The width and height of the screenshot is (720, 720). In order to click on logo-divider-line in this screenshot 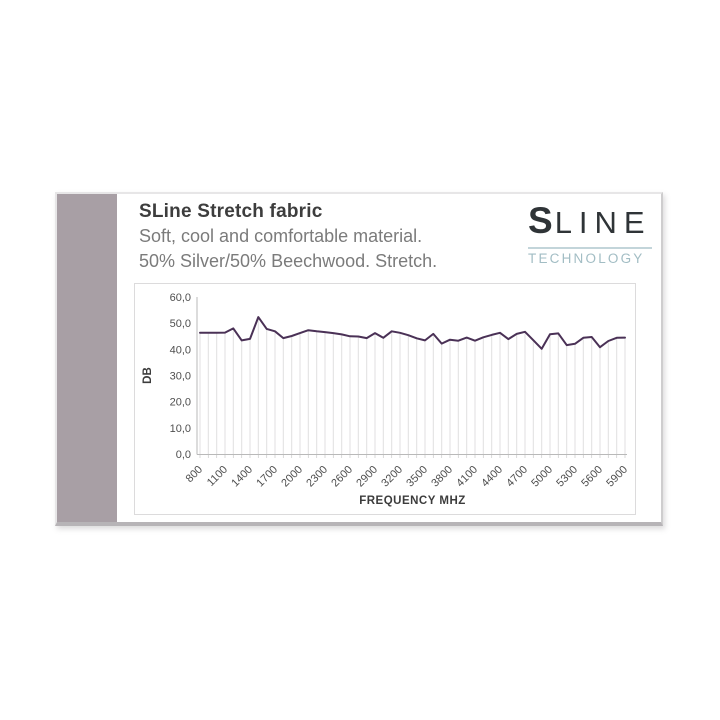, I will do `click(590, 248)`.